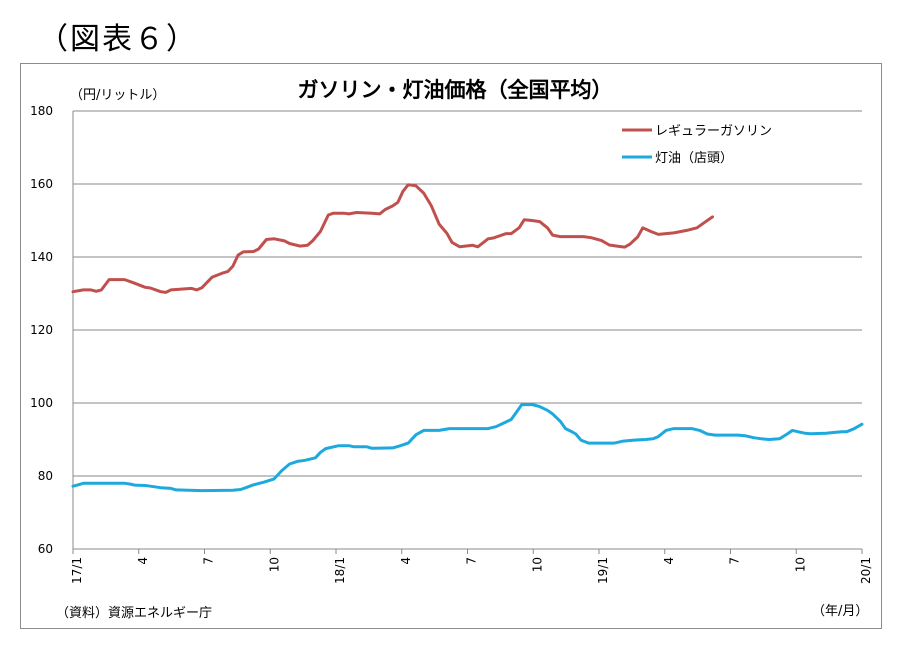  Describe the element at coordinates (41, 111) in the screenshot. I see `y-tick-label: 180` at that location.